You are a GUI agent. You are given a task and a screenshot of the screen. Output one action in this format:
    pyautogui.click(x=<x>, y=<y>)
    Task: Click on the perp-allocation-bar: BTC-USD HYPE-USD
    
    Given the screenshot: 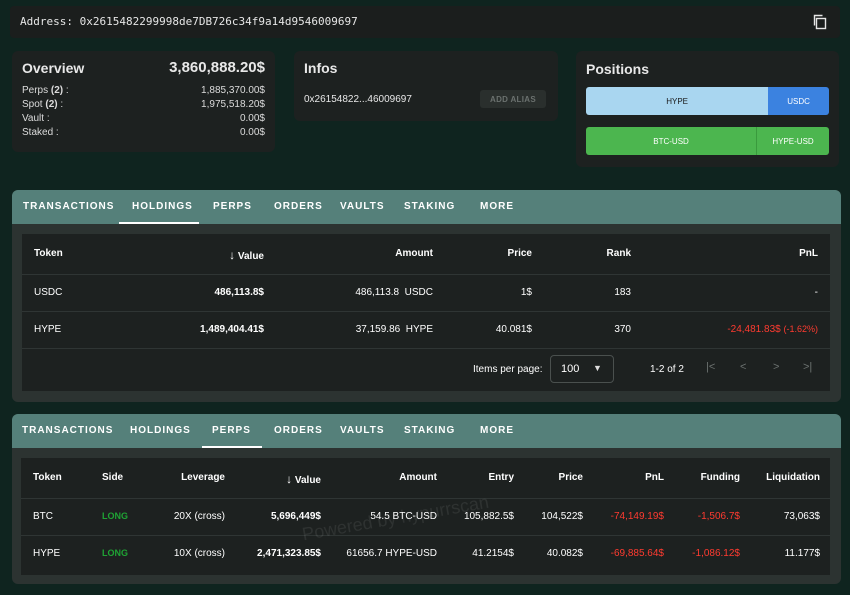 What is the action you would take?
    pyautogui.click(x=707, y=141)
    